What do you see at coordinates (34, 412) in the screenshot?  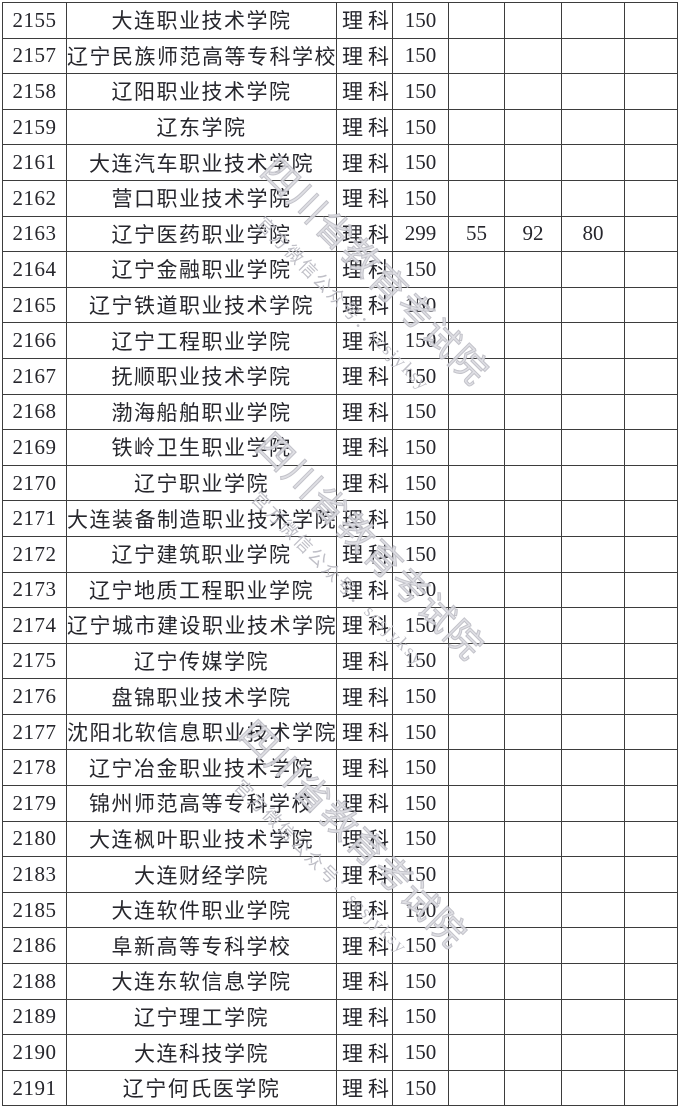 I see `code-cell: 2168` at bounding box center [34, 412].